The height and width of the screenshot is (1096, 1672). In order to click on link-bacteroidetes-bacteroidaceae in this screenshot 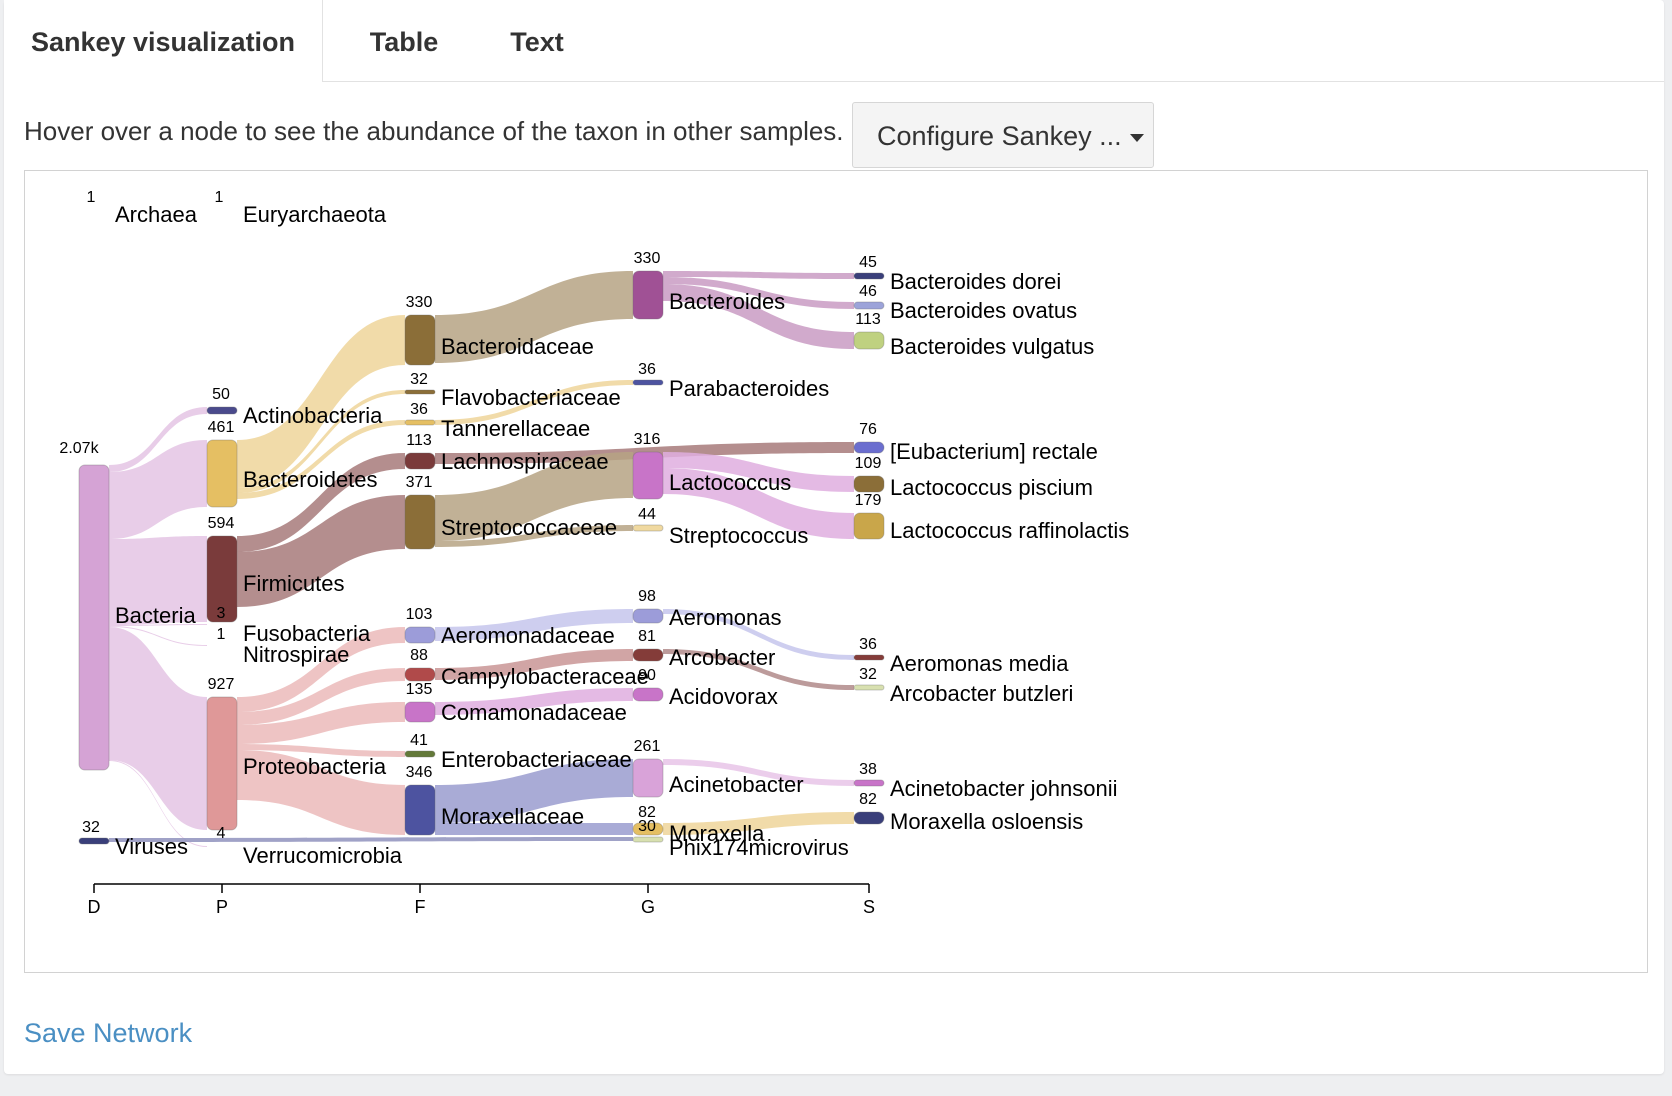, I will do `click(321, 401)`.